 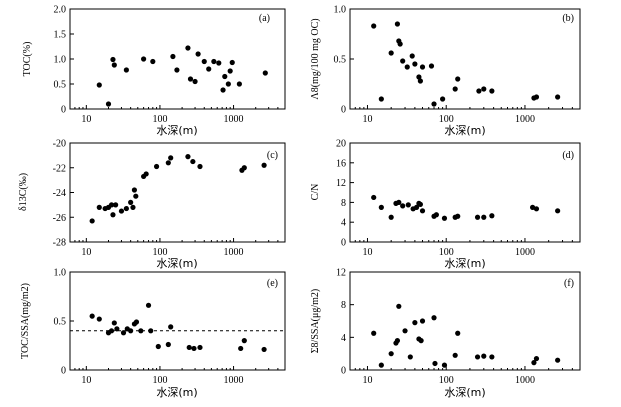 What do you see at coordinates (341, 144) in the screenshot?
I see `y-tick-label: 20` at bounding box center [341, 144].